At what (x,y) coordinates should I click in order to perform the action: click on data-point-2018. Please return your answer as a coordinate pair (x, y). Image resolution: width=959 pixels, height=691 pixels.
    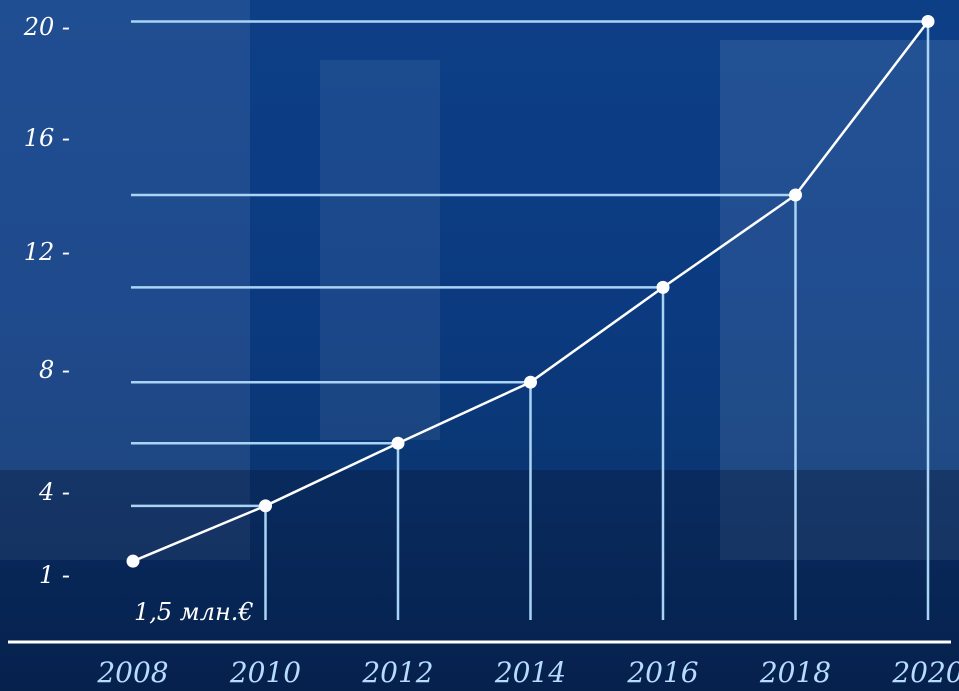
    Looking at the image, I should click on (795, 195).